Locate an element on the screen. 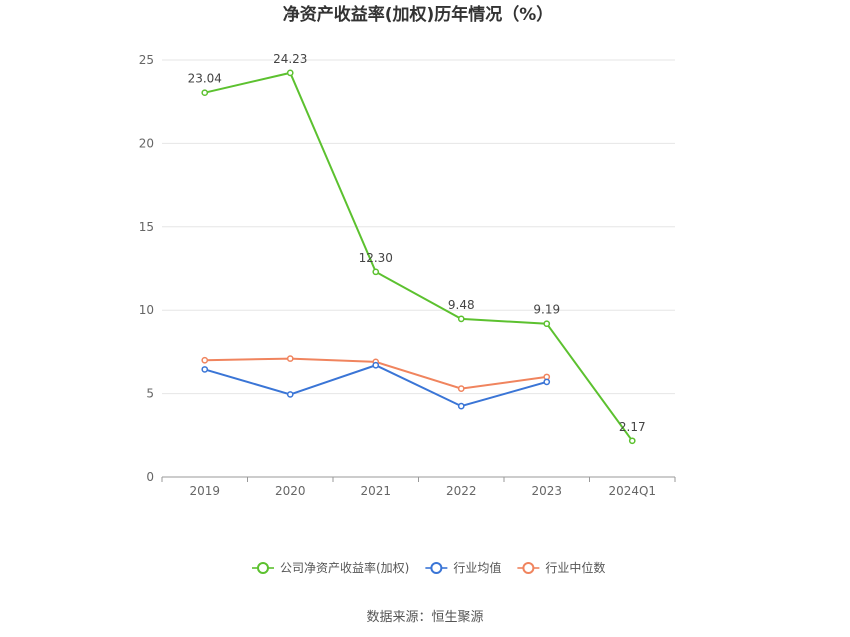 The image size is (850, 637). y-axis: 0 5 10 15 20 25 is located at coordinates (146, 268).